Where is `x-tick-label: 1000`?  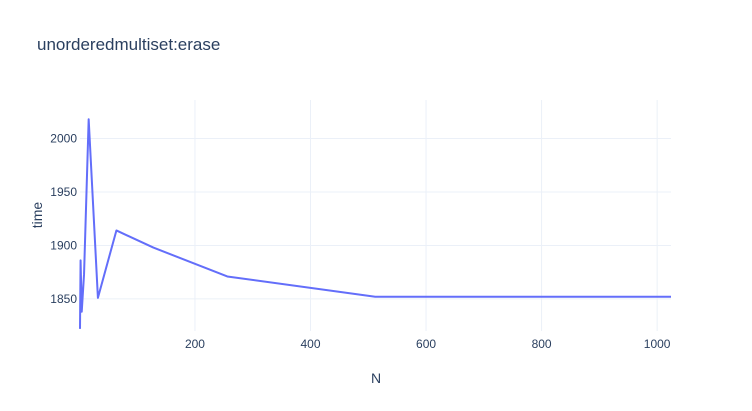 x-tick-label: 1000 is located at coordinates (657, 344).